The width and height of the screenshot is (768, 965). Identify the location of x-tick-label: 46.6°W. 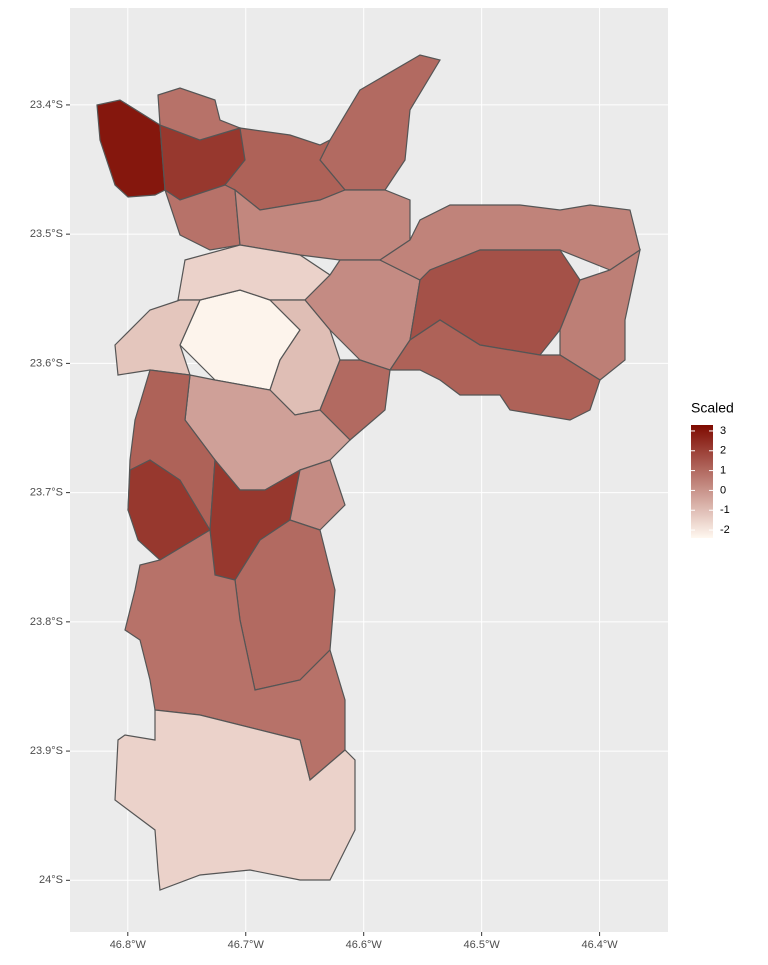
(364, 945).